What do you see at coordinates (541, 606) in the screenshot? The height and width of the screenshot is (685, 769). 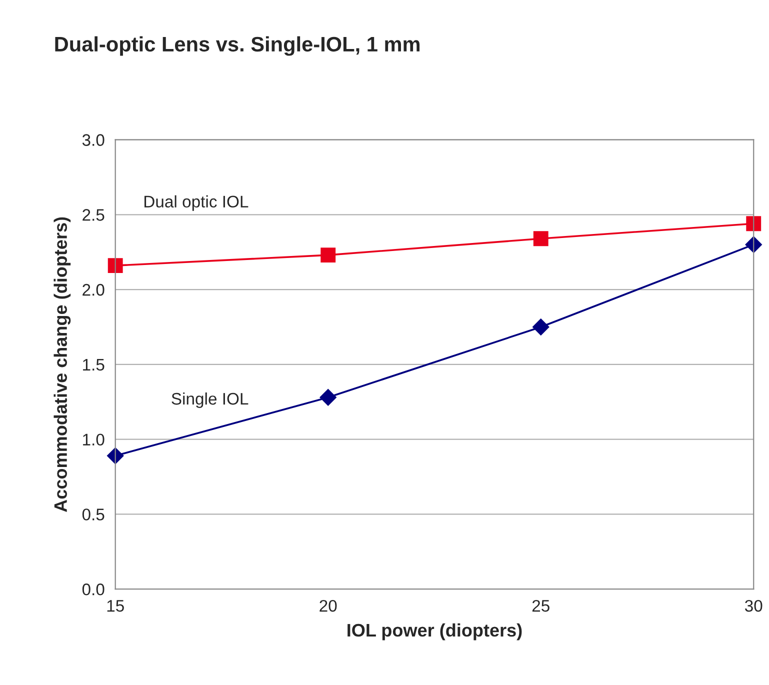 I see `x-tick-label: 25` at bounding box center [541, 606].